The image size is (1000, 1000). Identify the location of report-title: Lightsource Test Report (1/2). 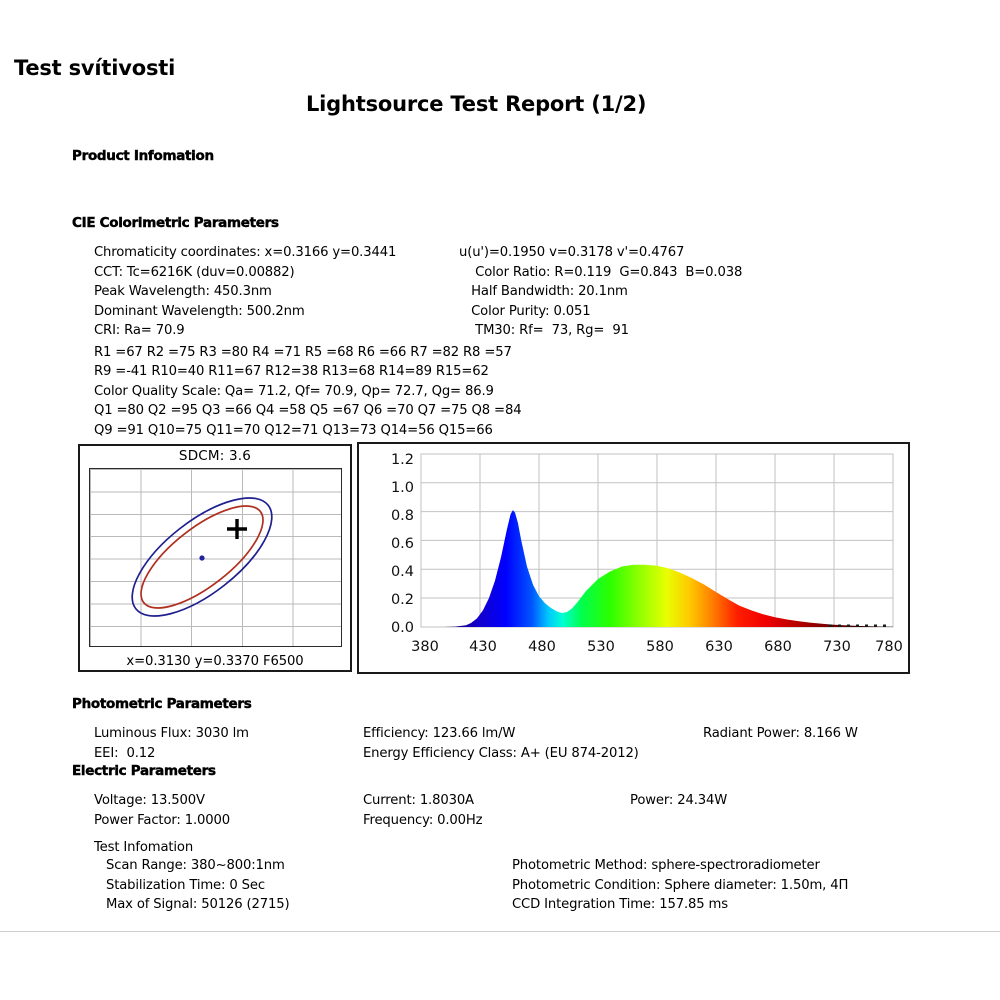
(476, 104).